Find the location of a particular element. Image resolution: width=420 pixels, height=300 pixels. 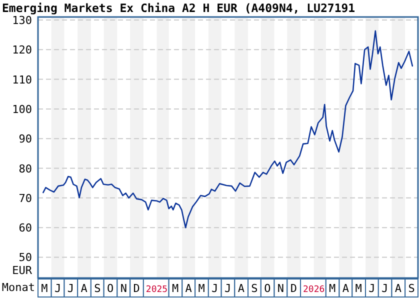

y-tick-label: 120 is located at coordinates (22, 50).